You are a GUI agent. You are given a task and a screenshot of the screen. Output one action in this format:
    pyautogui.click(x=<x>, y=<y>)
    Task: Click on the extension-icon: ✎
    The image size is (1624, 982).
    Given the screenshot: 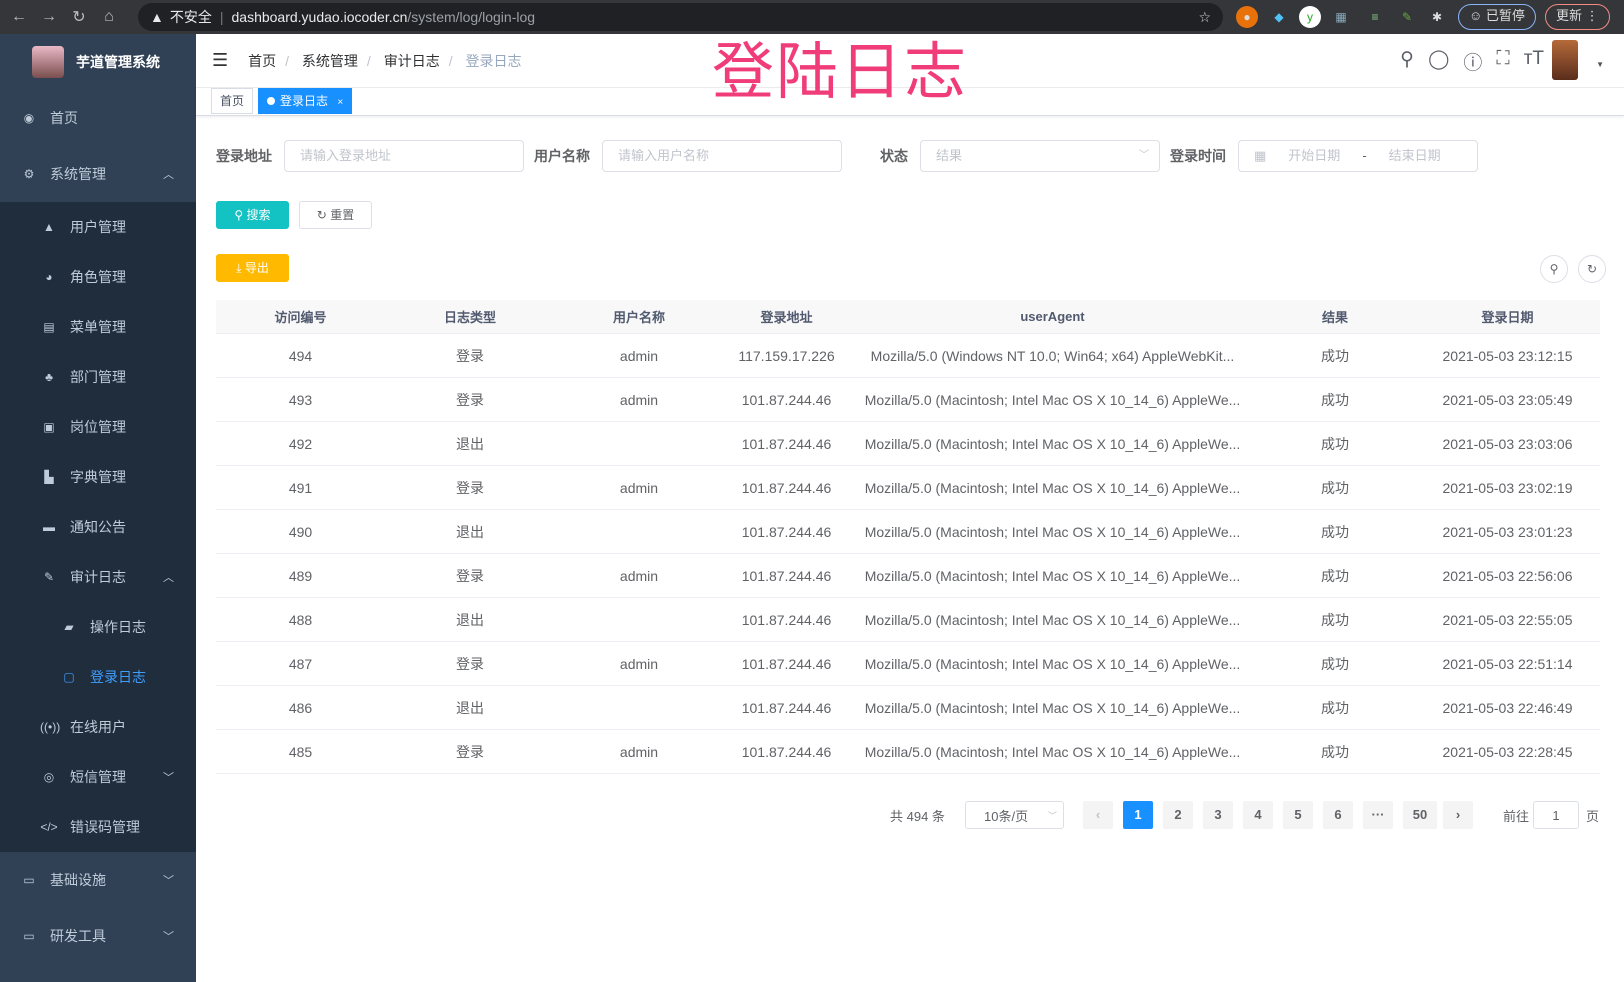 What is the action you would take?
    pyautogui.click(x=1407, y=17)
    